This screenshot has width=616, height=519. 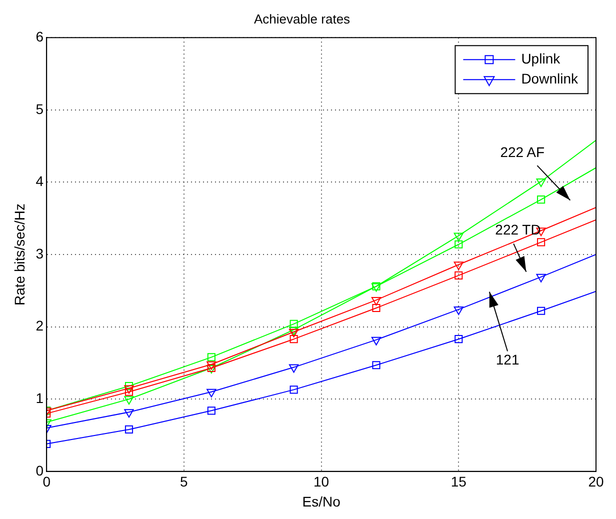 I want to click on legend-label: Downlink, so click(x=550, y=78).